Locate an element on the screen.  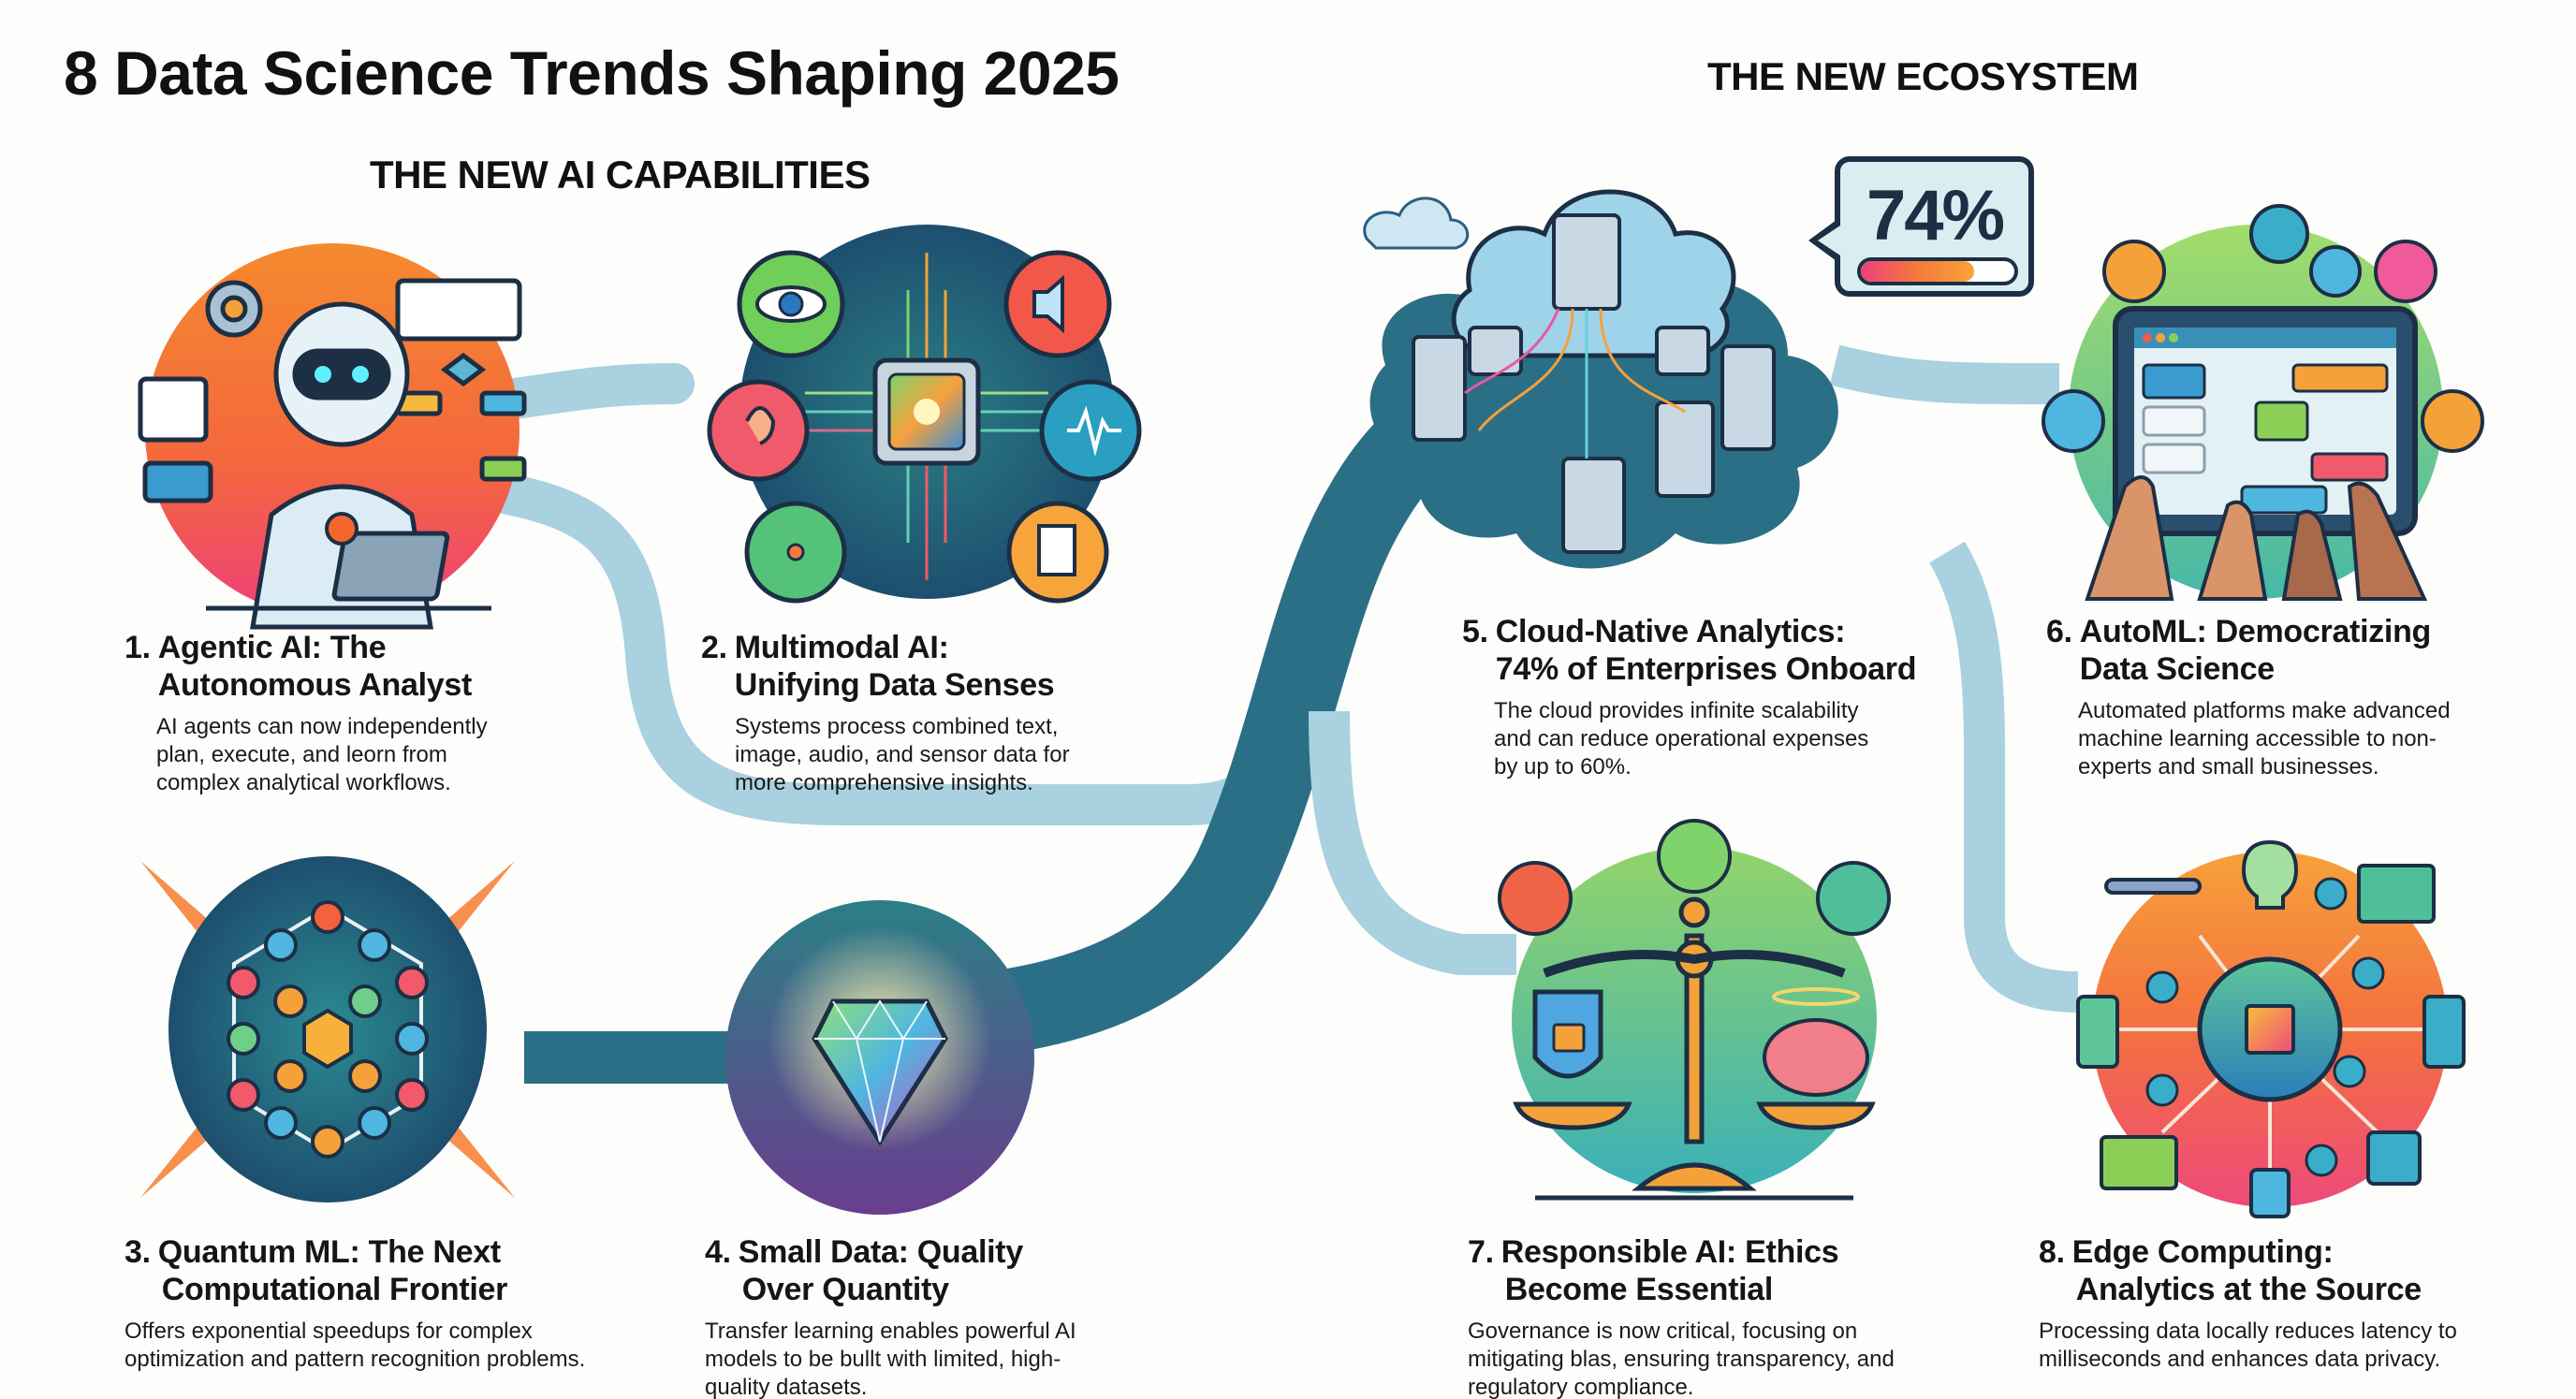
edge-computing-illustration is located at coordinates (2270, 1020).